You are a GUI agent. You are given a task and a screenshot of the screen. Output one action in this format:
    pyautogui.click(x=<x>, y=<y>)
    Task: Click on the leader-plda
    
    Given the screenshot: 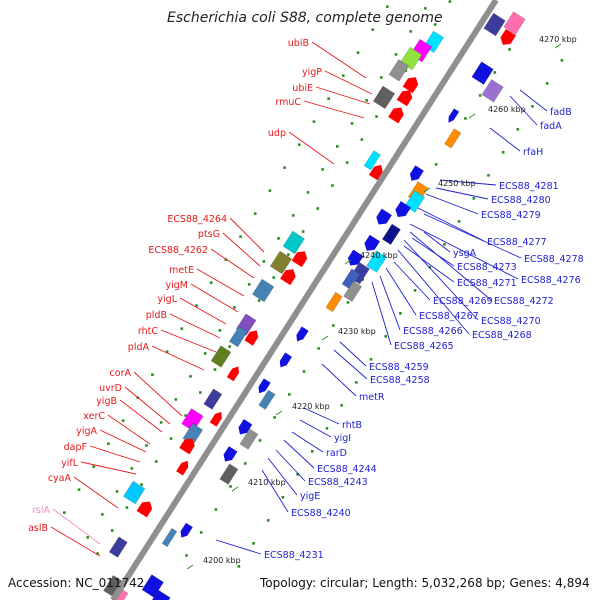 What is the action you would take?
    pyautogui.click(x=178, y=358)
    